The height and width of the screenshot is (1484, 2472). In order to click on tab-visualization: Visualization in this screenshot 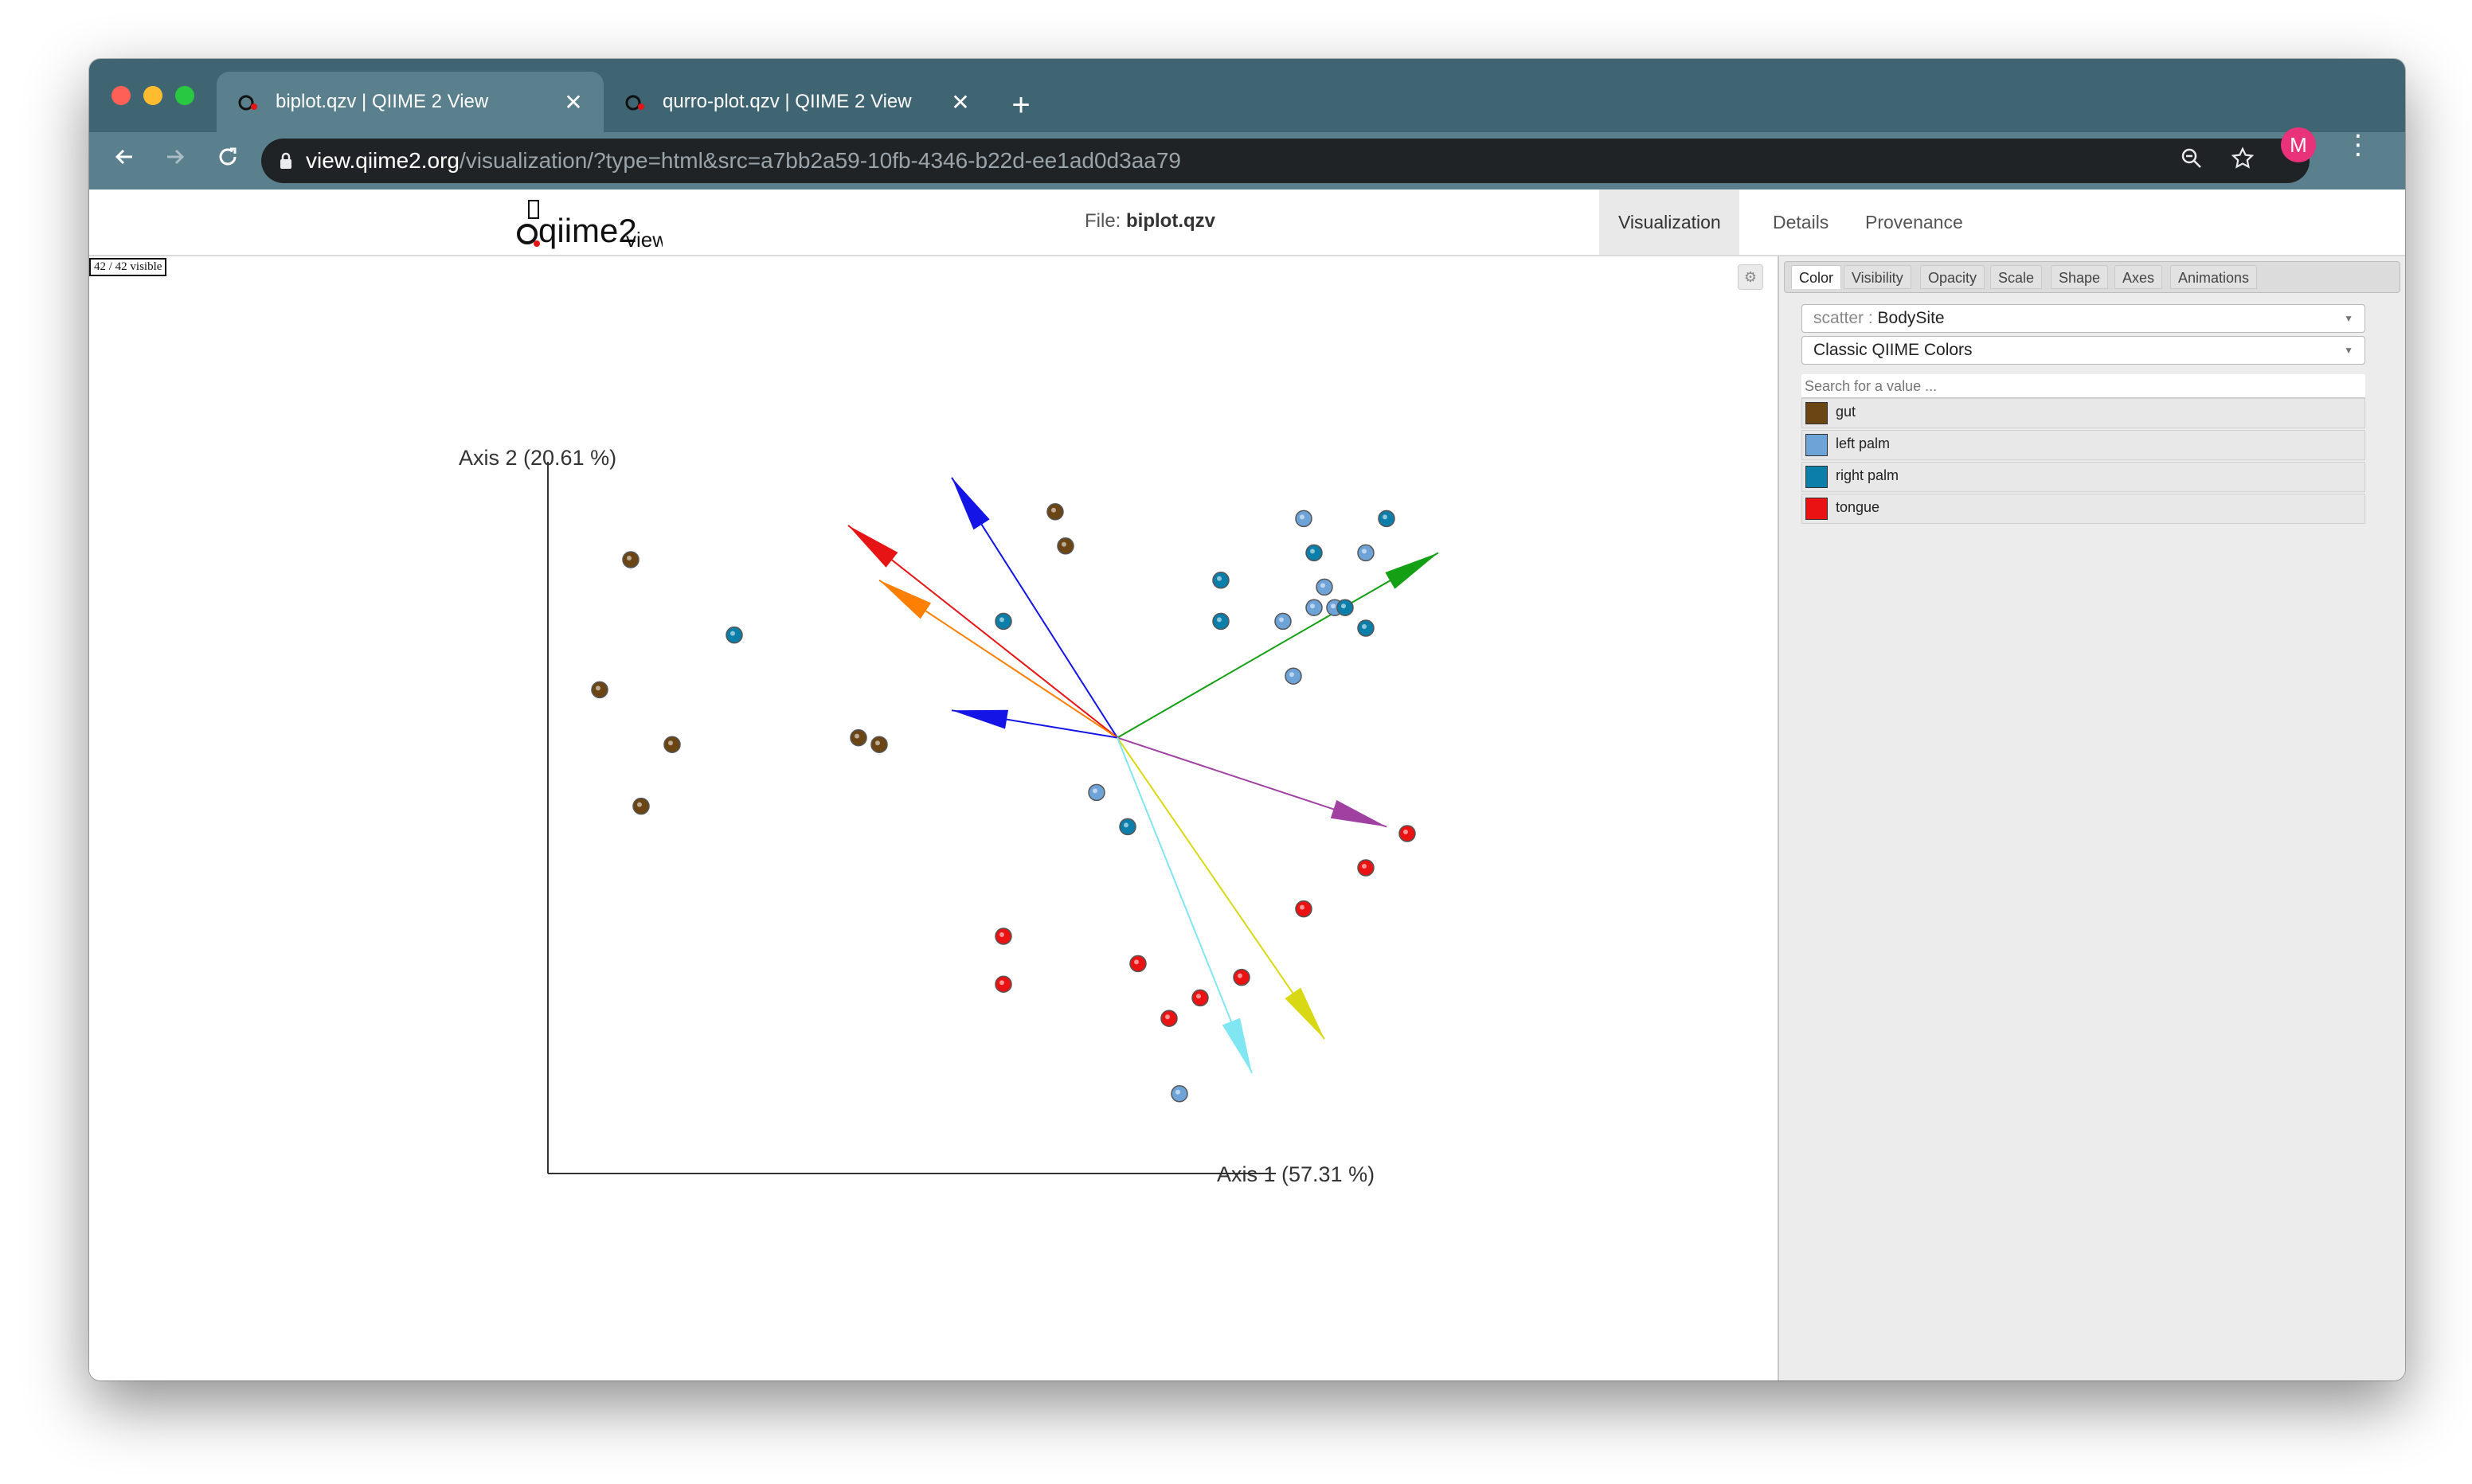, I will do `click(1669, 222)`.